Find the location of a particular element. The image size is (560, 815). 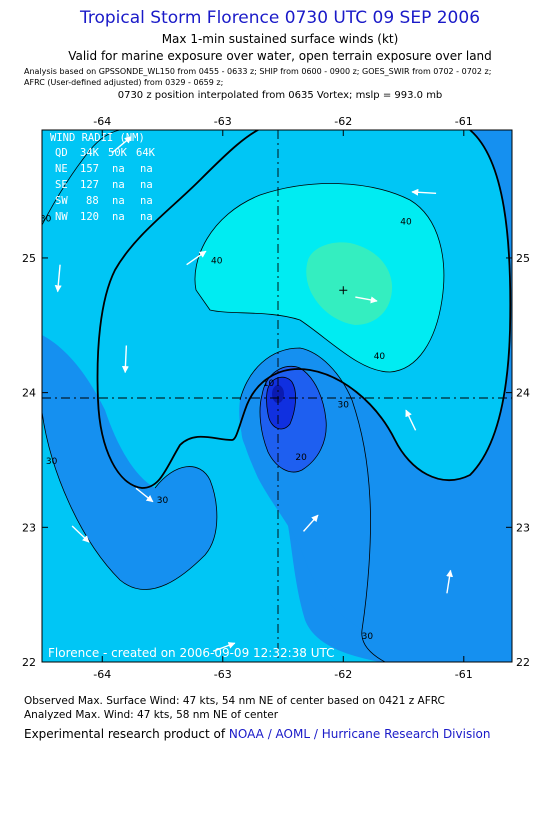

max-wind-marker is located at coordinates (343, 290).